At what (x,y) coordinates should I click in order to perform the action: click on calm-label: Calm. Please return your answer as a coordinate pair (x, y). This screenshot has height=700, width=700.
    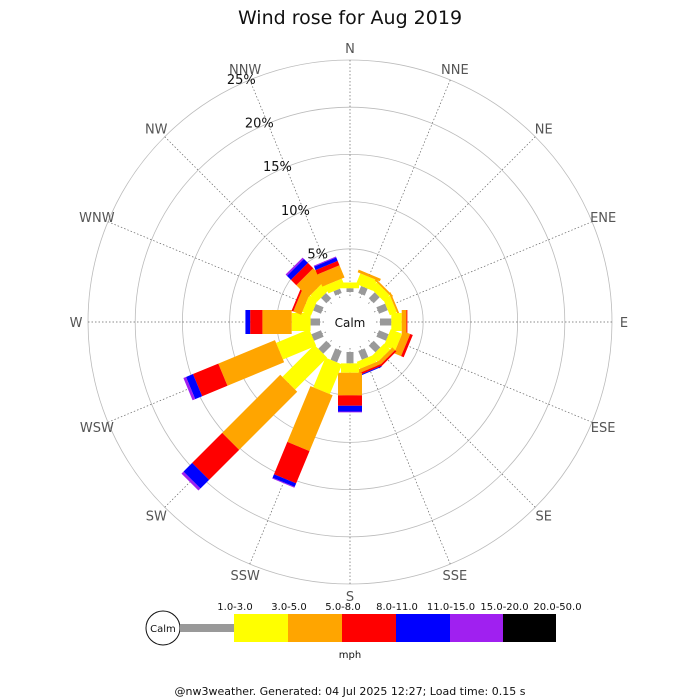
    Looking at the image, I should click on (350, 323).